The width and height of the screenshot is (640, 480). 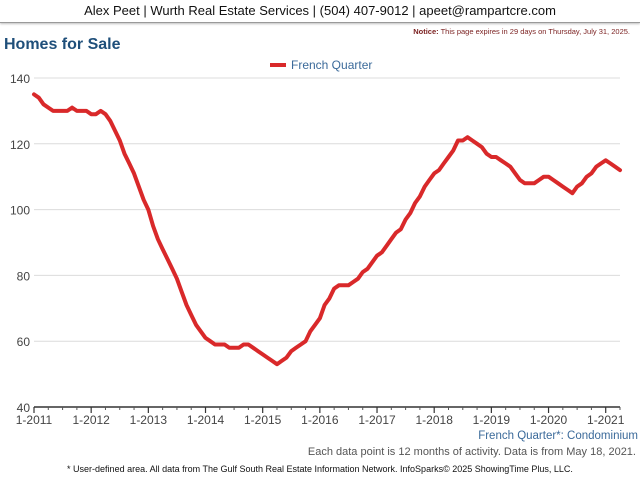 I want to click on y-tick-label-140: 140, so click(x=20, y=79).